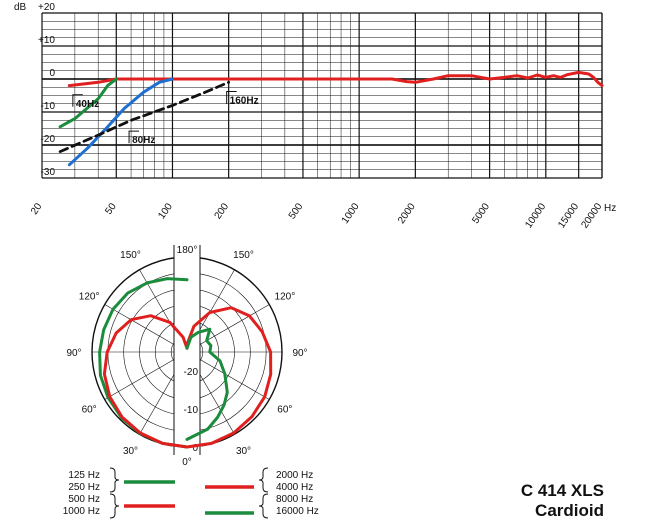  I want to click on legend-right-label: 16000 Hz, so click(297, 511).